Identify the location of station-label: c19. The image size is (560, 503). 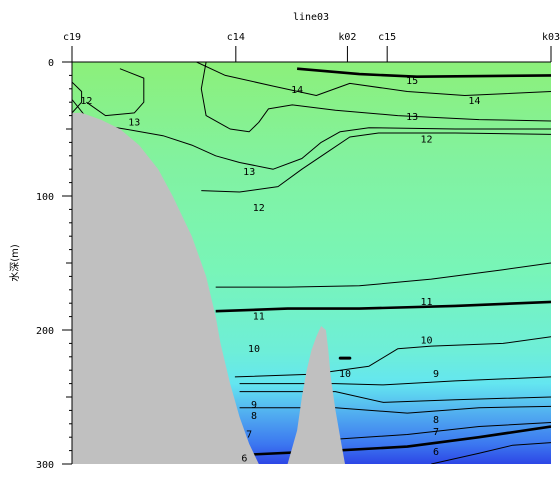
(72, 37).